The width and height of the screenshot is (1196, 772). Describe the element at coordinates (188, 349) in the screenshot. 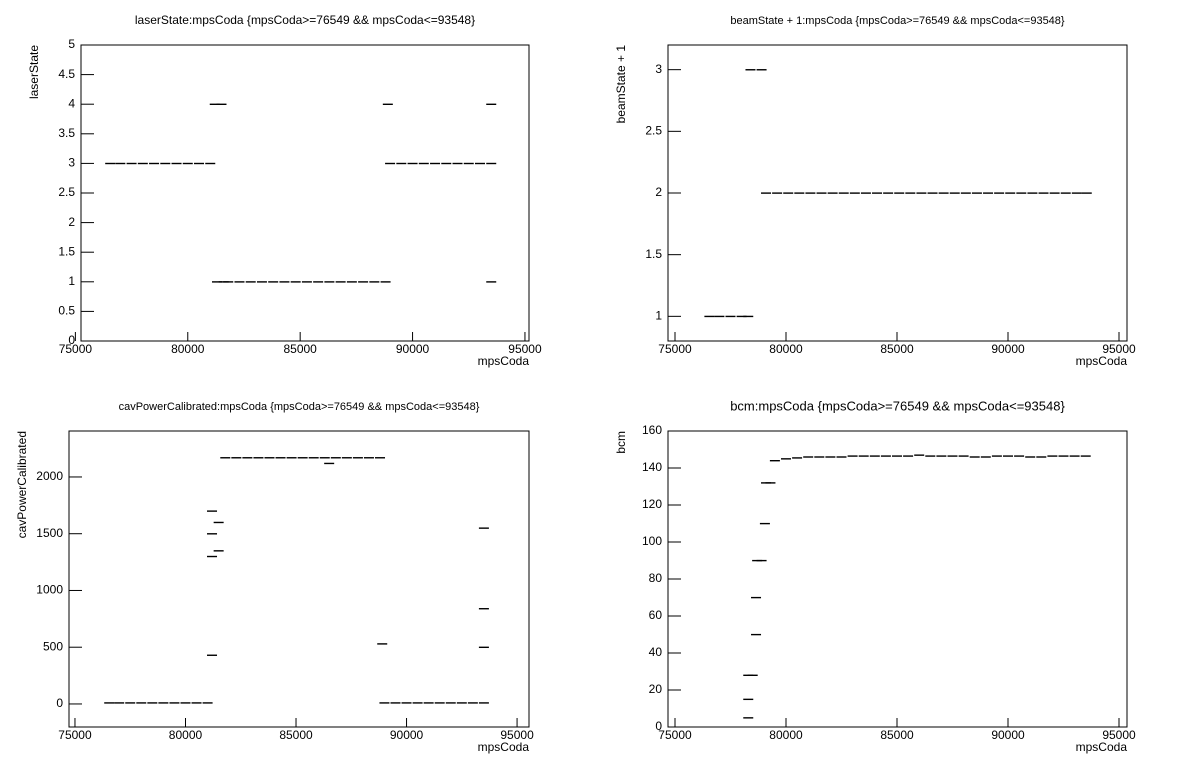

I see `x-tick-label: 80000` at that location.